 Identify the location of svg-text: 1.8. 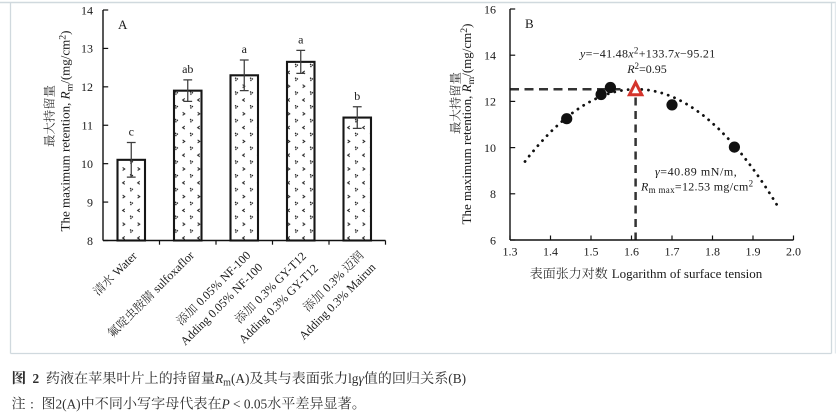
(712, 252).